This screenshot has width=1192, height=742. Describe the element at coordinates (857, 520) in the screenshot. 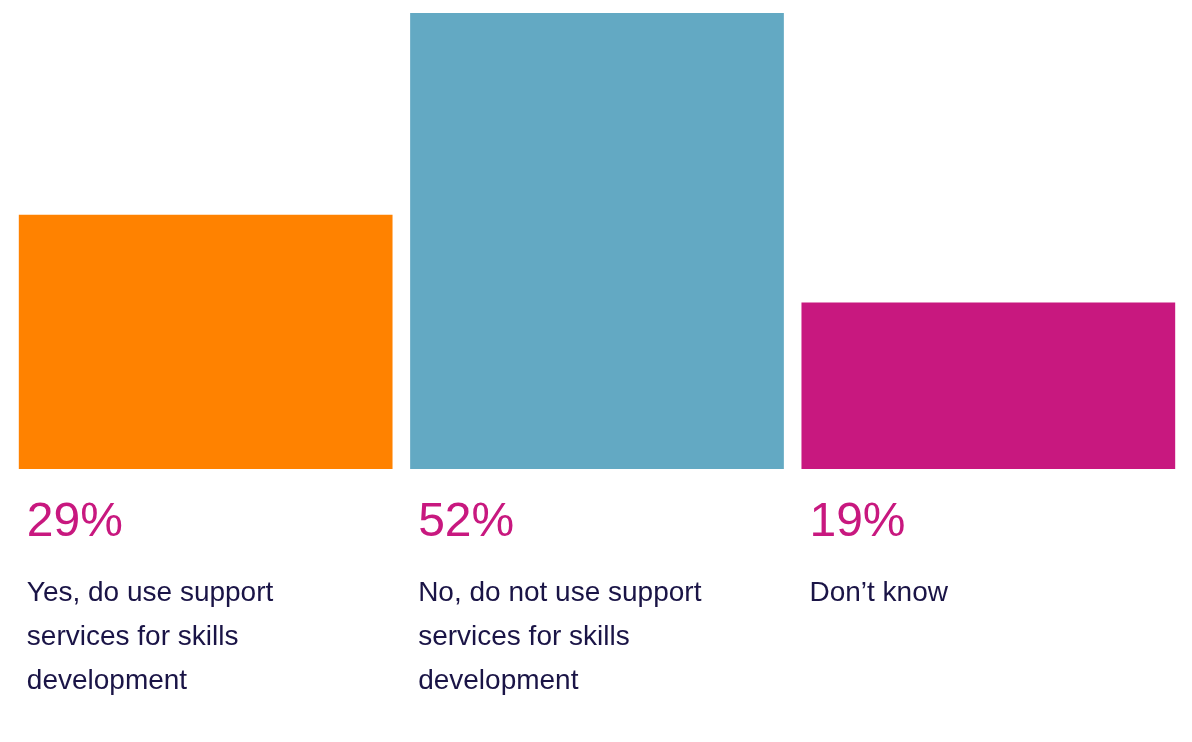

I see `data-label: 19%` at that location.